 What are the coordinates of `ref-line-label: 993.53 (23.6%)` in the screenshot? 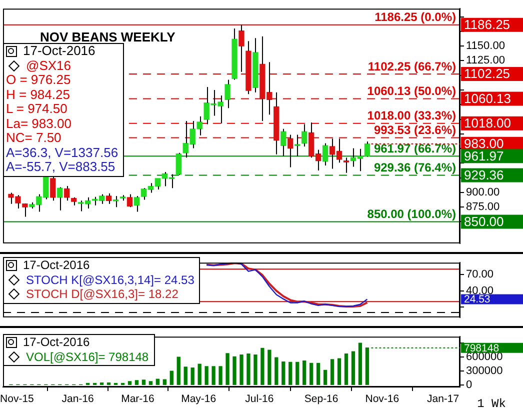 It's located at (415, 130).